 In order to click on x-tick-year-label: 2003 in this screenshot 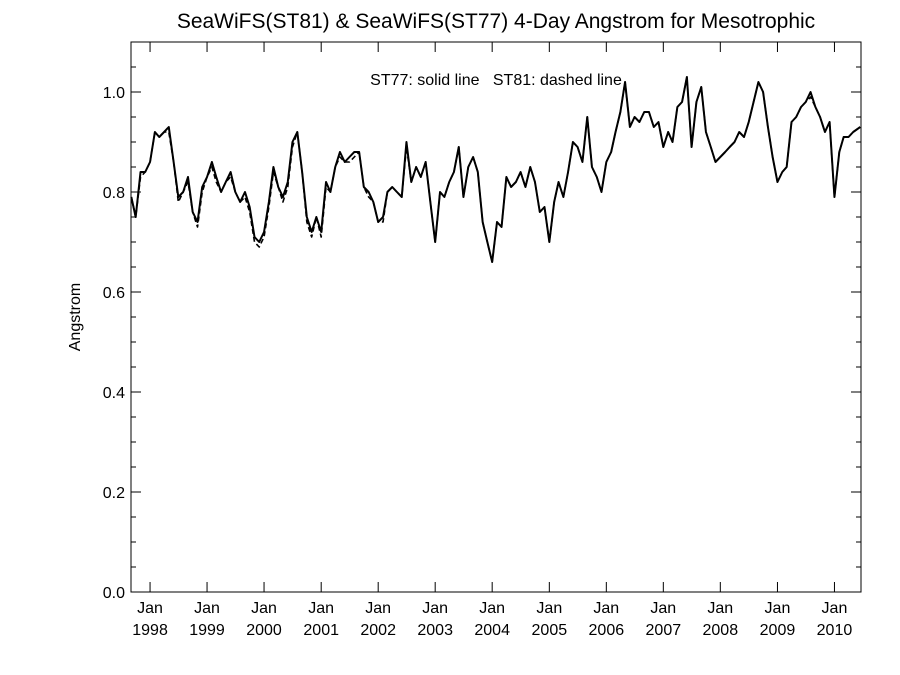, I will do `click(435, 630)`.